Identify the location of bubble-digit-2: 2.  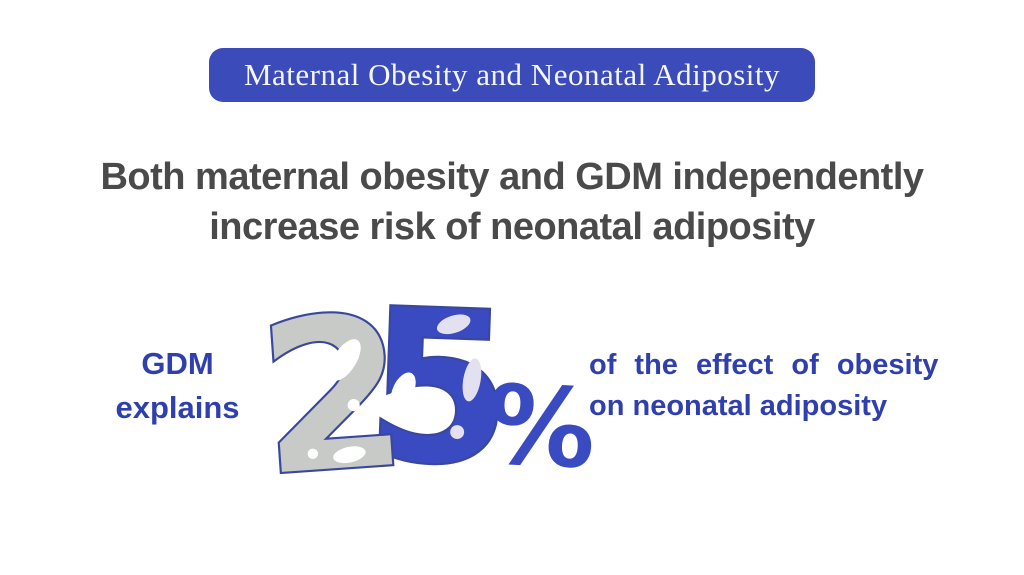
(334, 386).